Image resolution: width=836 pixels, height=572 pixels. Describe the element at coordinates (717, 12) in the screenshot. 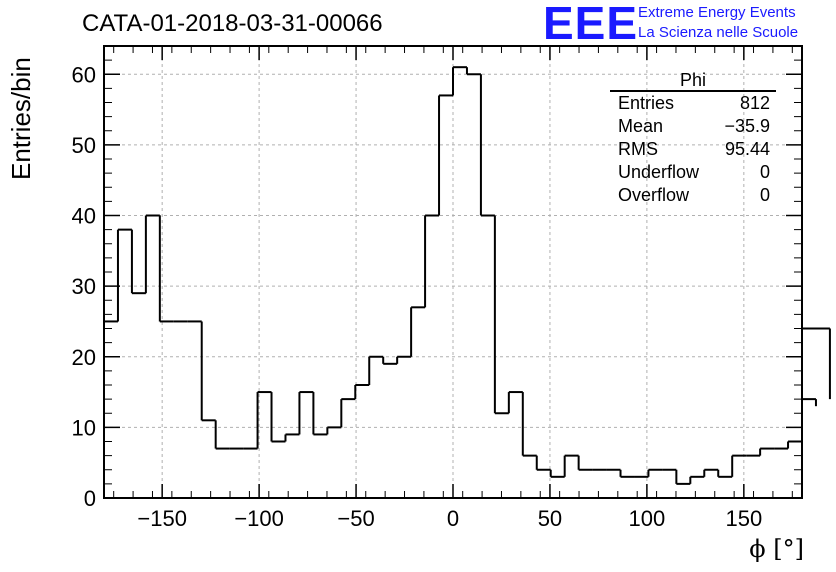

I see `logo-line-1: Extreme Energy Events` at that location.